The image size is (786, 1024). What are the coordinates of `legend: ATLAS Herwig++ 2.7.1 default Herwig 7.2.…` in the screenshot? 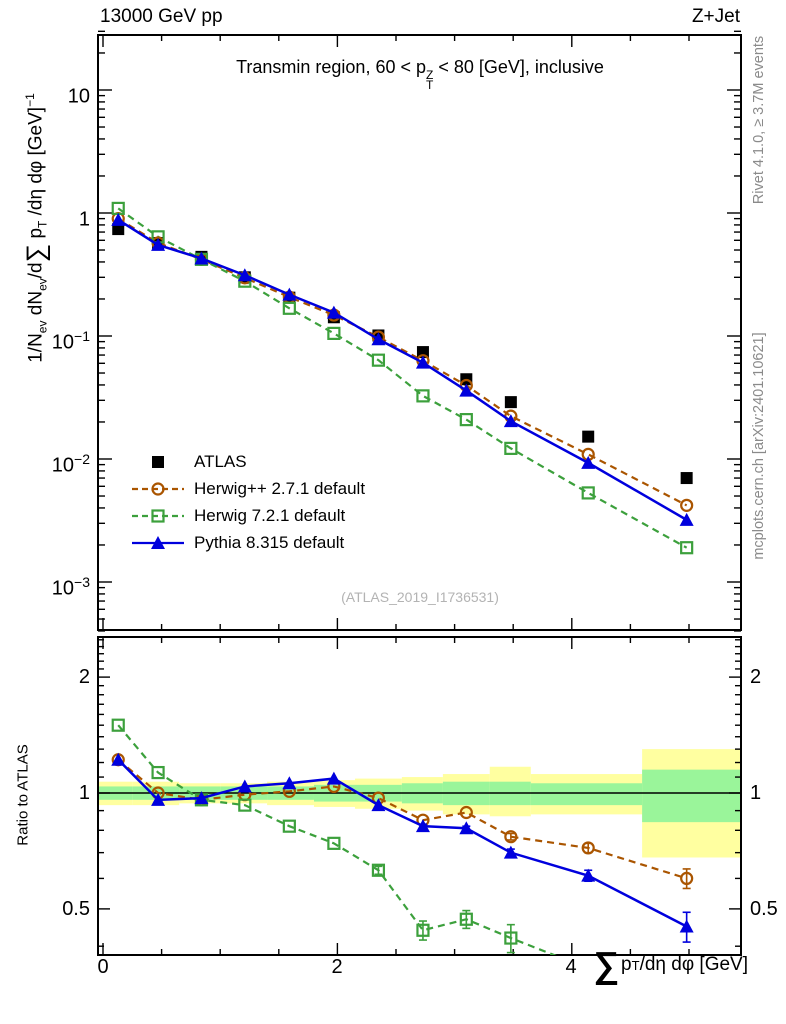 It's located at (247, 502).